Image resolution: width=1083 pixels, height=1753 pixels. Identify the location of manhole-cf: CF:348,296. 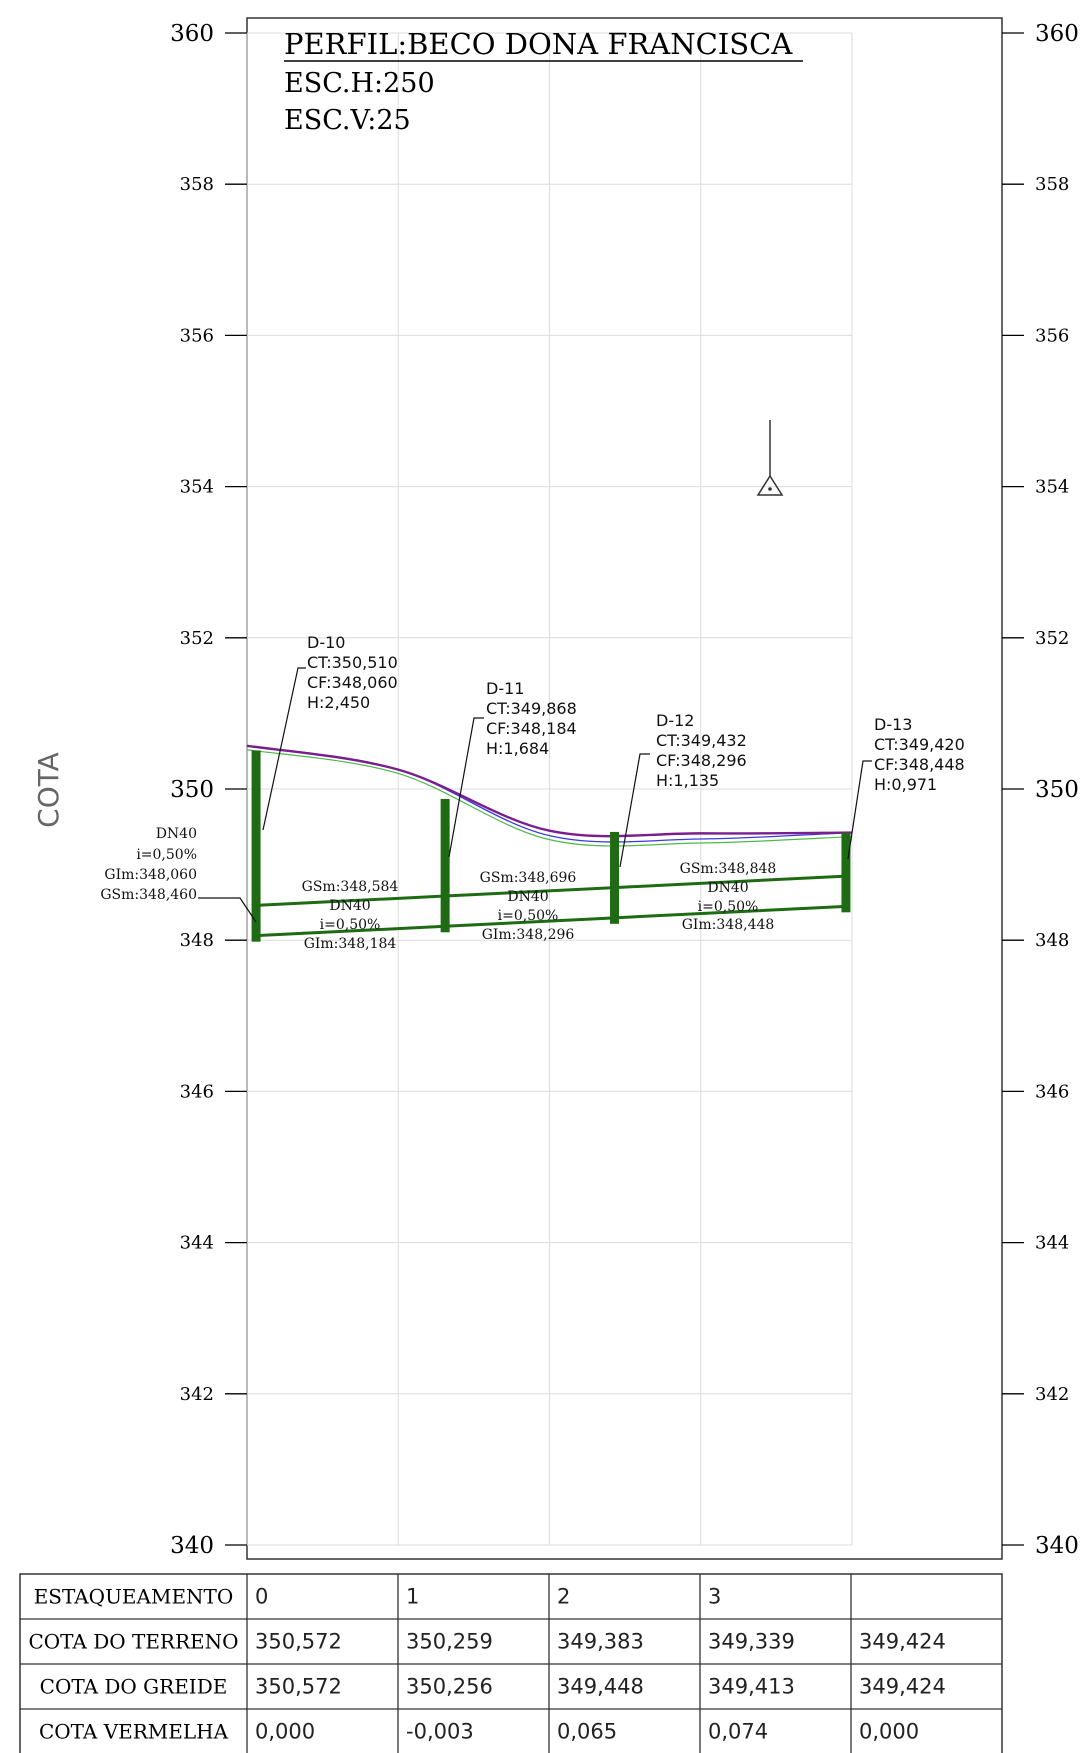
(701, 760).